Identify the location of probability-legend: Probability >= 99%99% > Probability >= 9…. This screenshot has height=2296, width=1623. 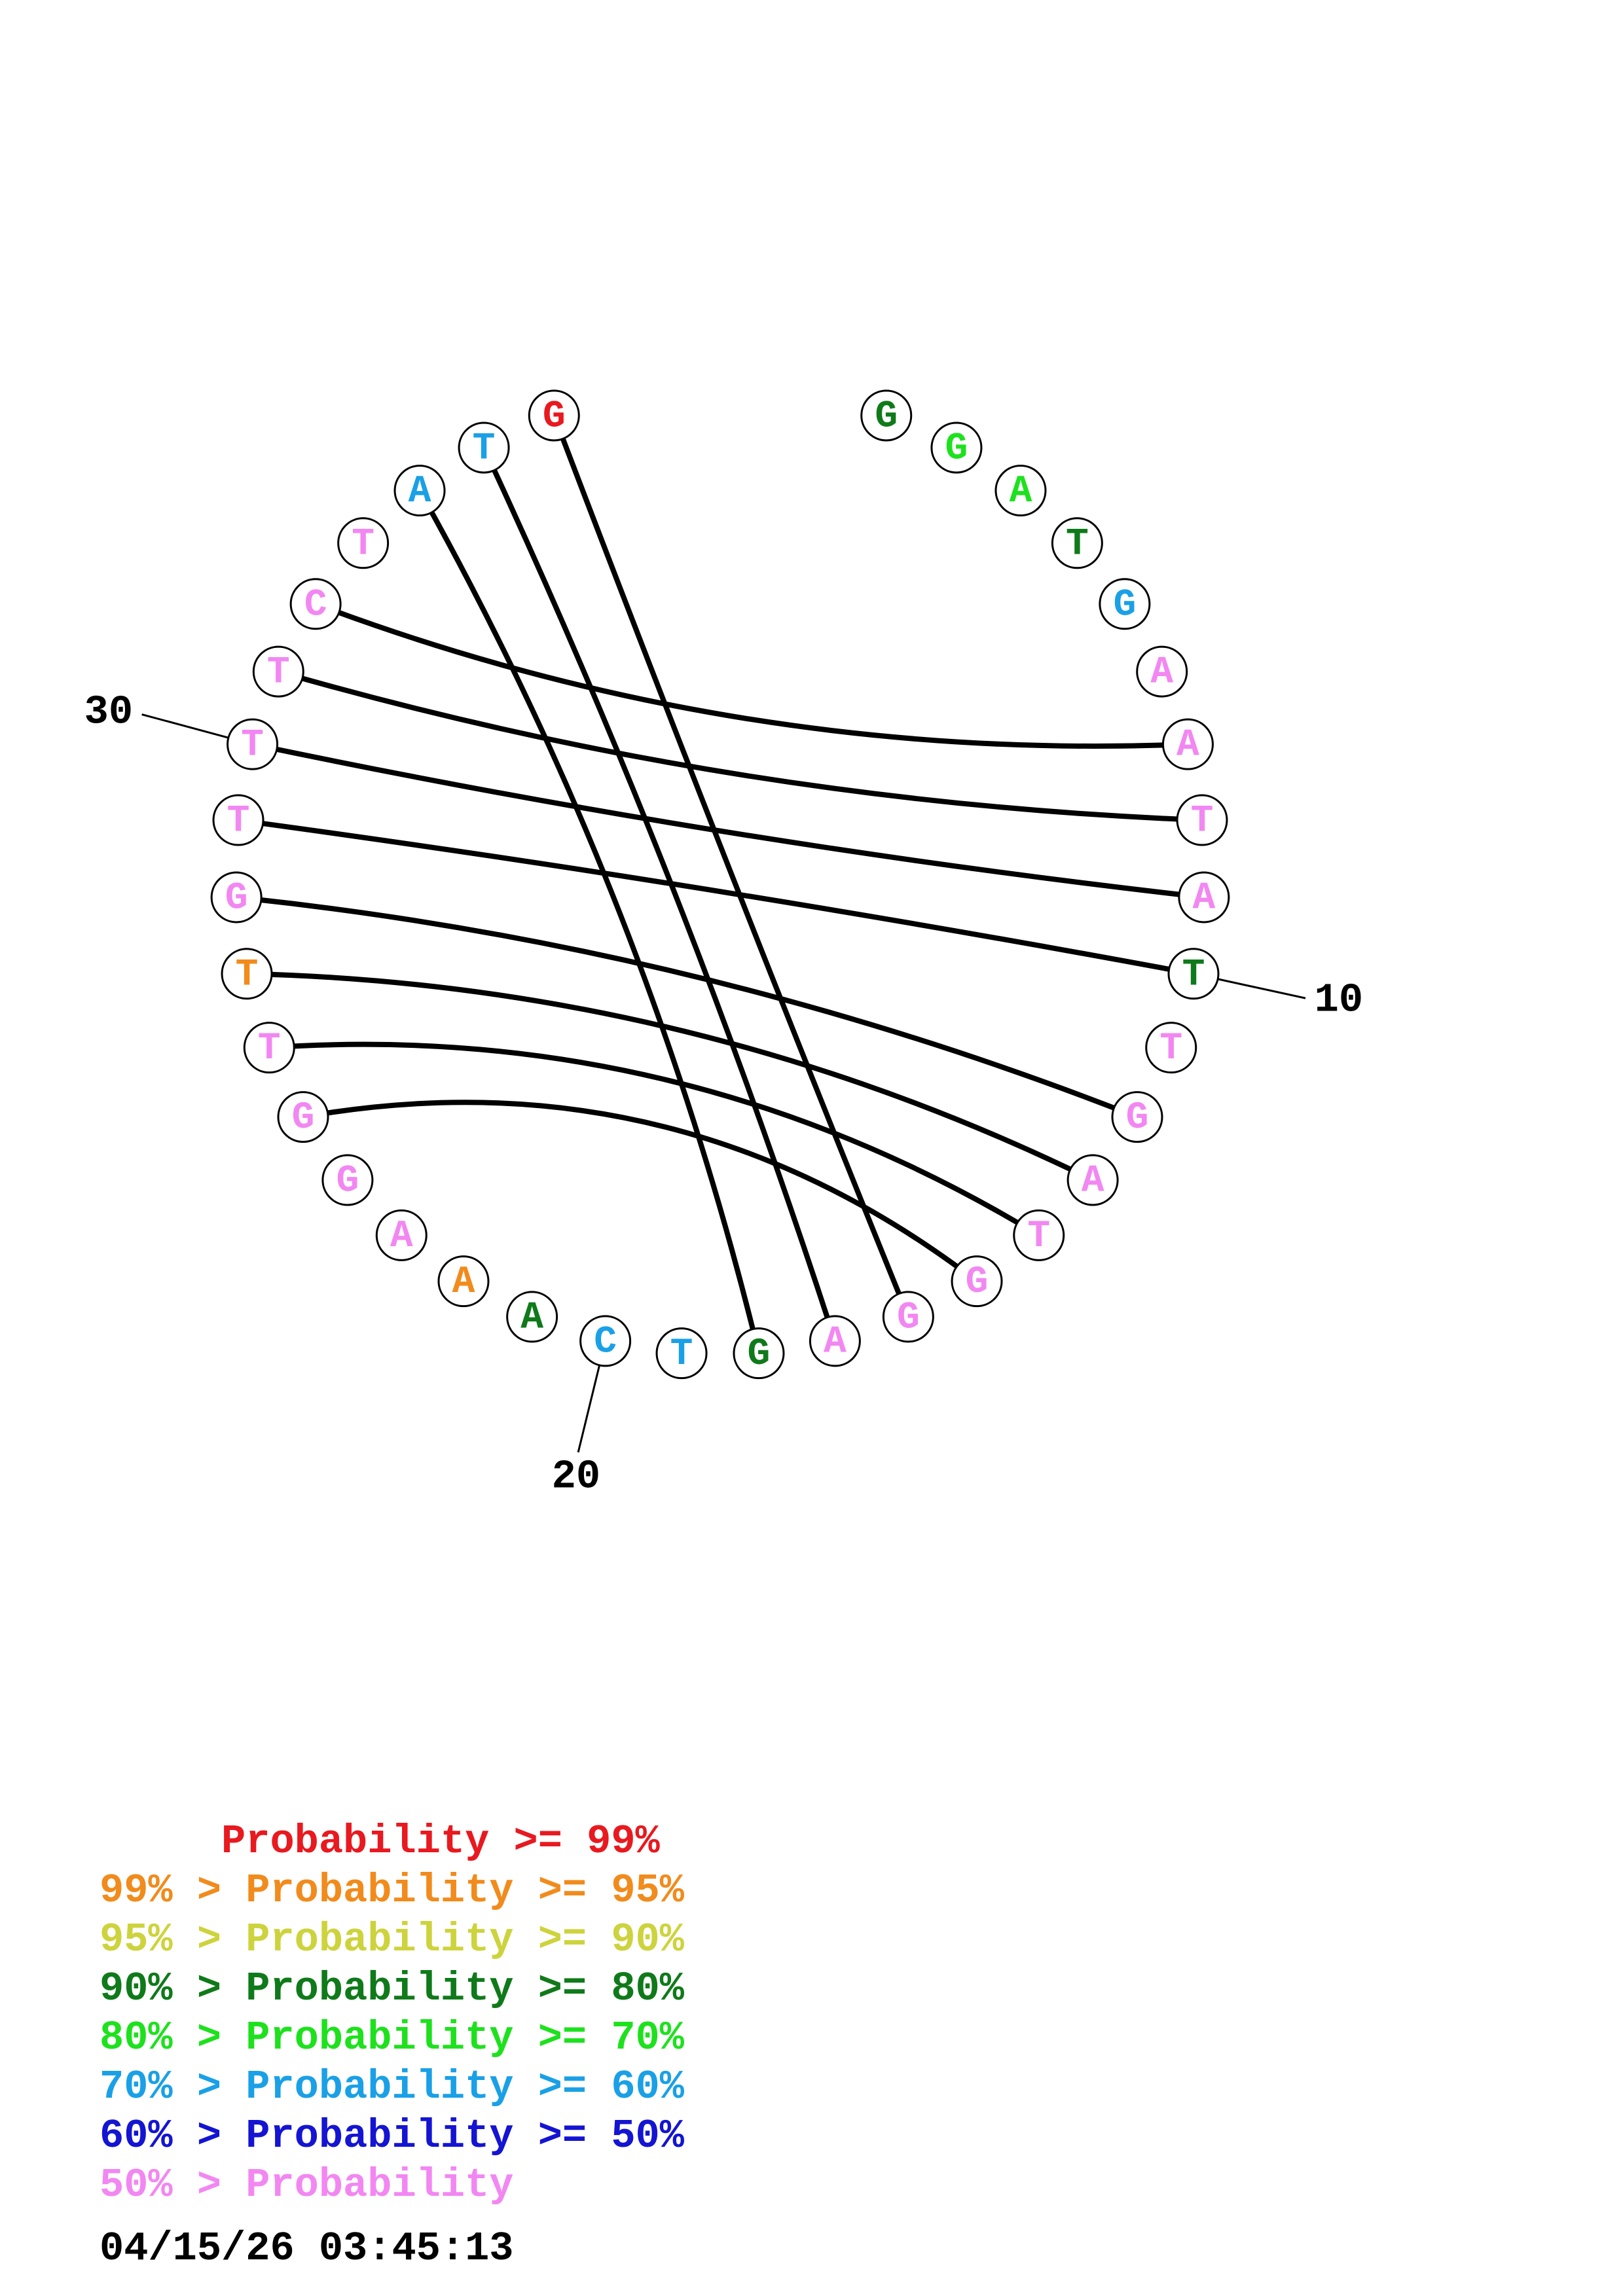
(392, 2013).